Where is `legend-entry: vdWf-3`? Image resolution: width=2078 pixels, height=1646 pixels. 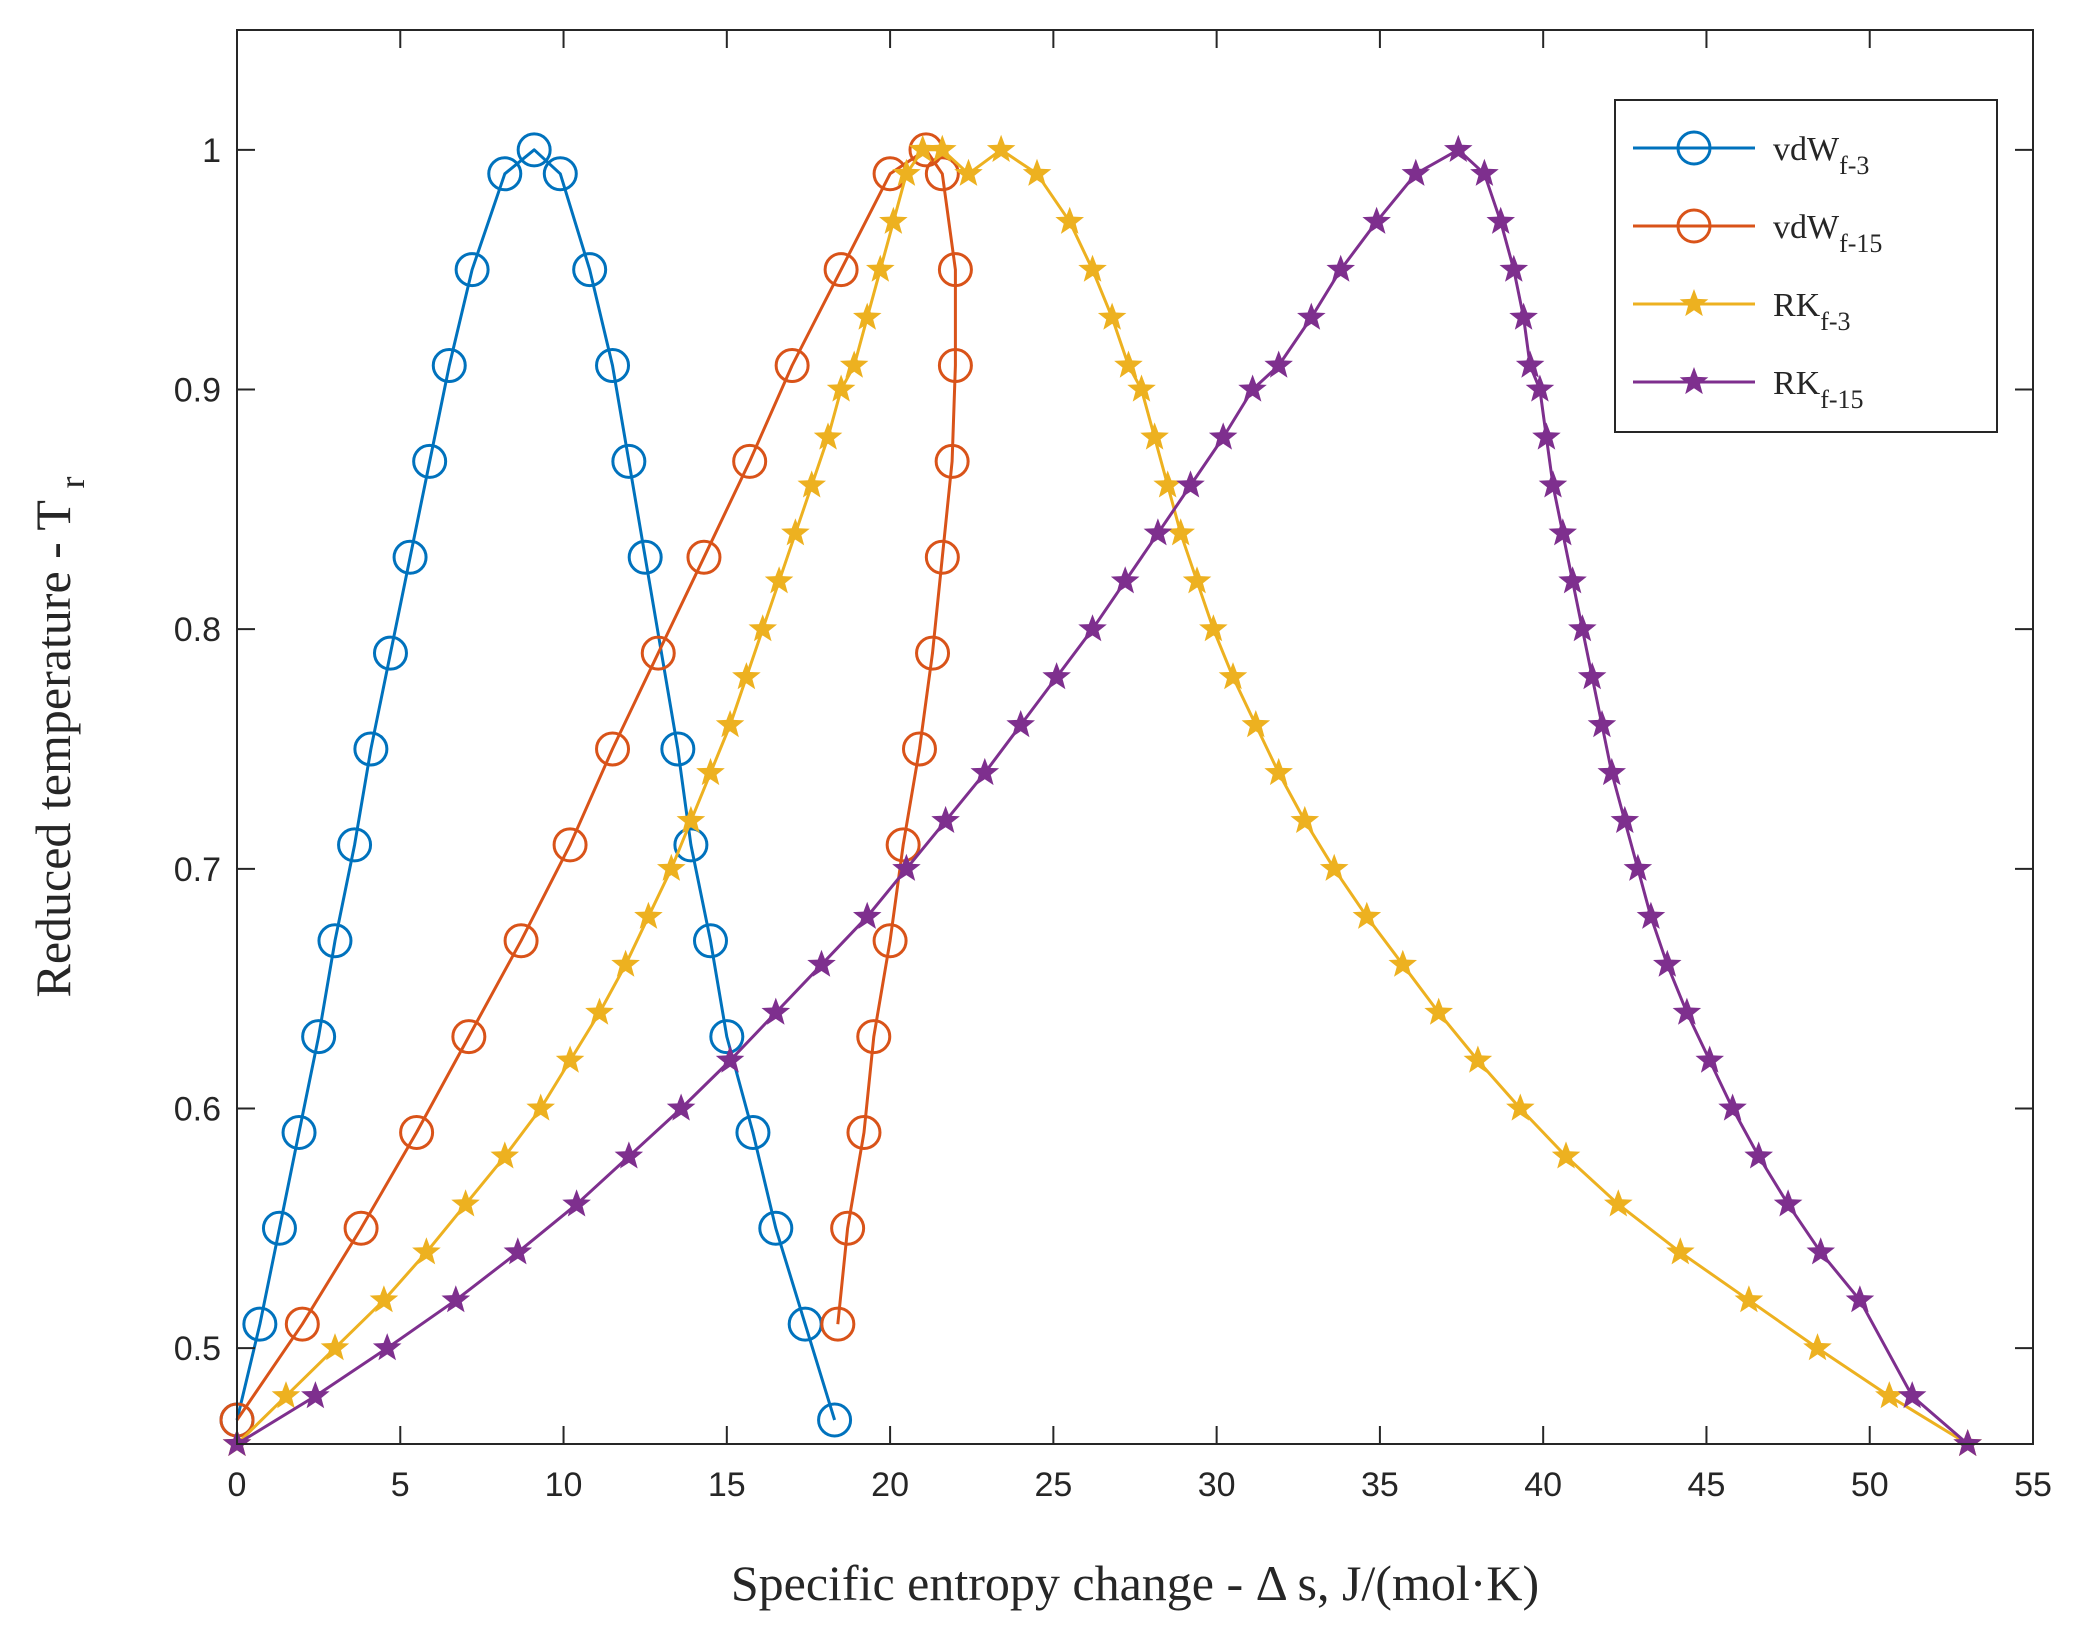
legend-entry: vdWf-3 is located at coordinates (1751, 155).